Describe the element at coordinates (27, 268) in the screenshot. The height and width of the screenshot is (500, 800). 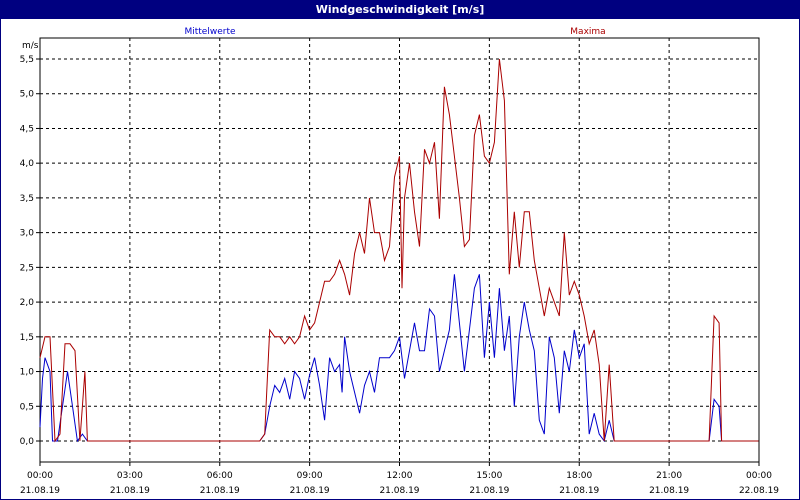
I see `y-tick-label: 2,5` at that location.